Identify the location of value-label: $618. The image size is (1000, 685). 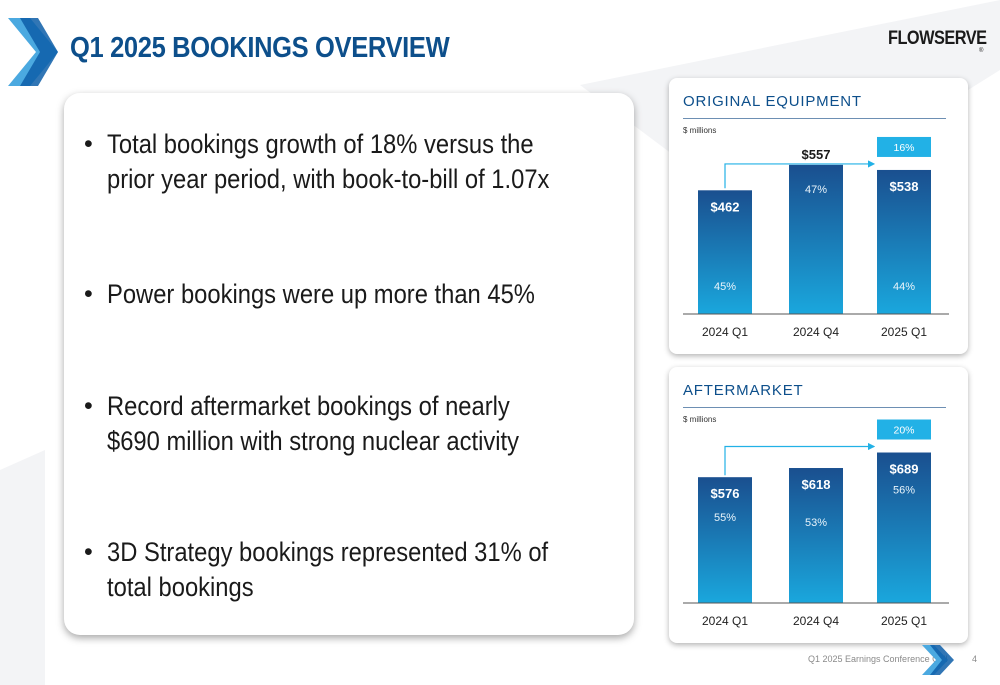
(816, 484).